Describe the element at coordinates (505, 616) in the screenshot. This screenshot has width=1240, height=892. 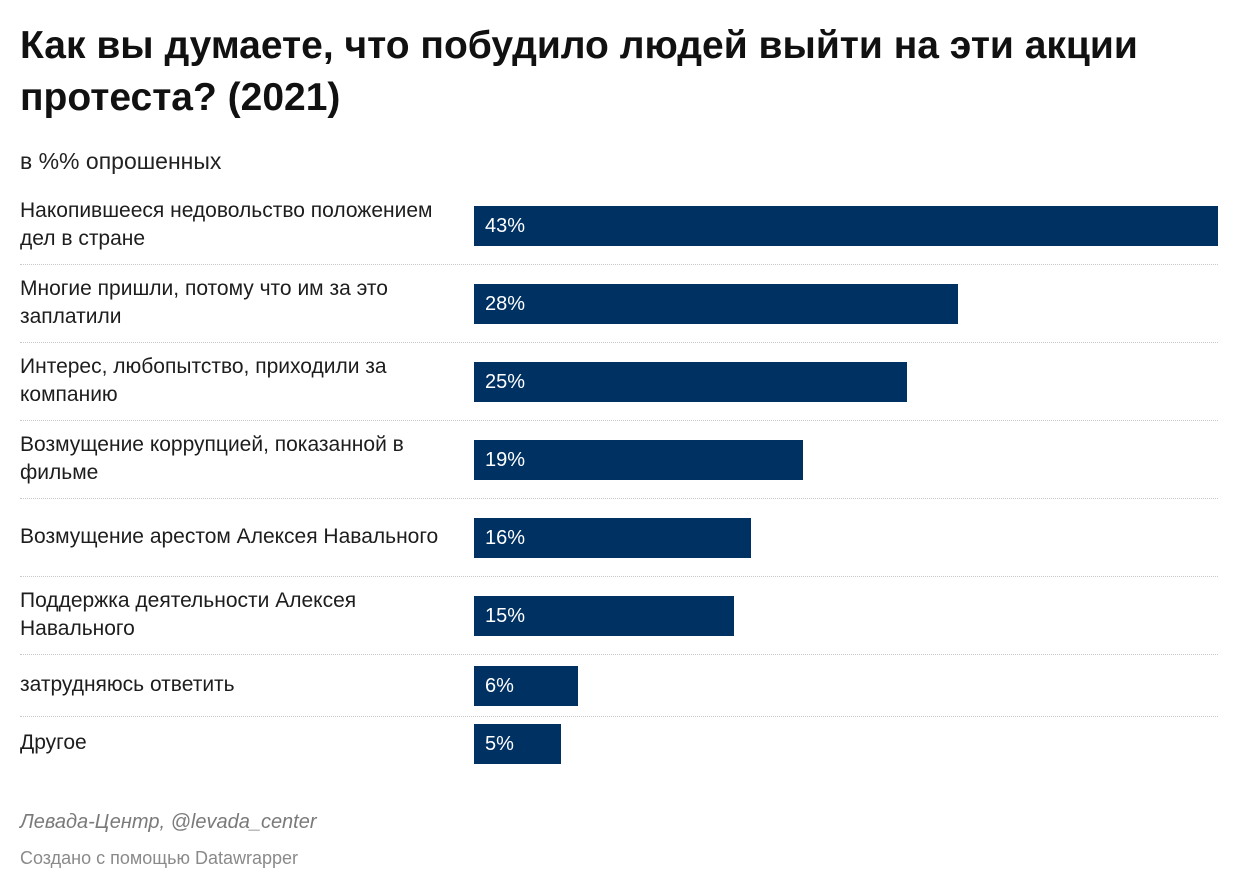
I see `bar-value-label: 15%` at that location.